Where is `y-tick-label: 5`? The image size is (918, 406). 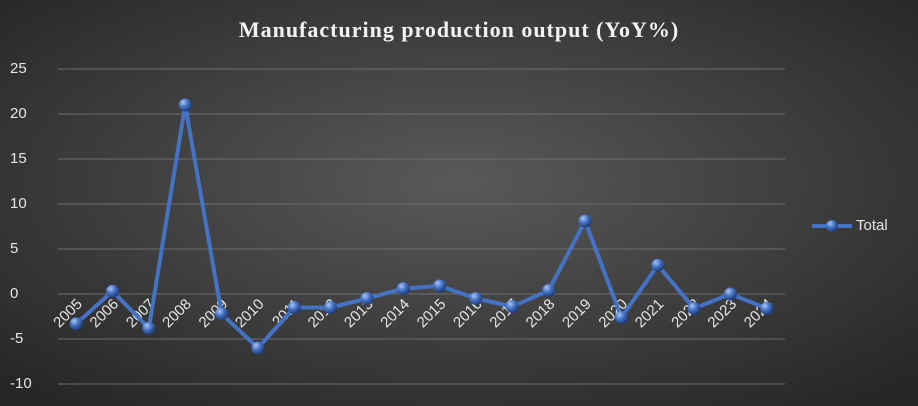 y-tick-label: 5 is located at coordinates (14, 248).